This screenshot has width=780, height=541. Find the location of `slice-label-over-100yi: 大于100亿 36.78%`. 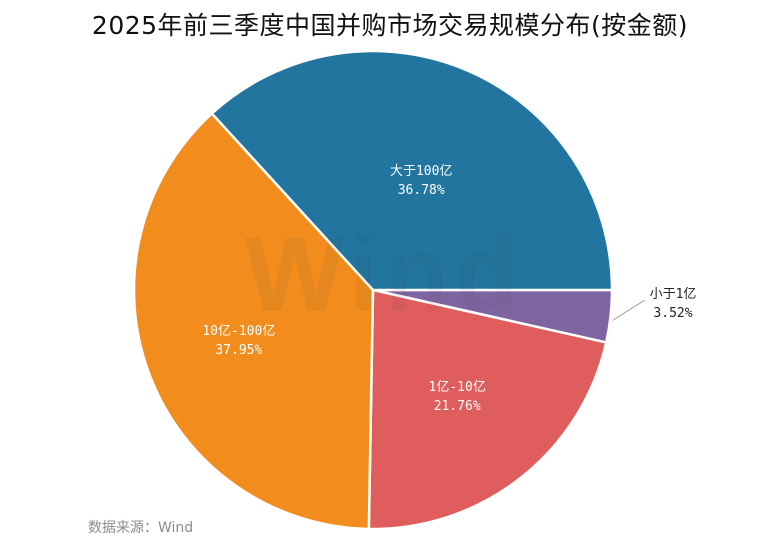

slice-label-over-100yi: 大于100亿 36.78% is located at coordinates (421, 181).